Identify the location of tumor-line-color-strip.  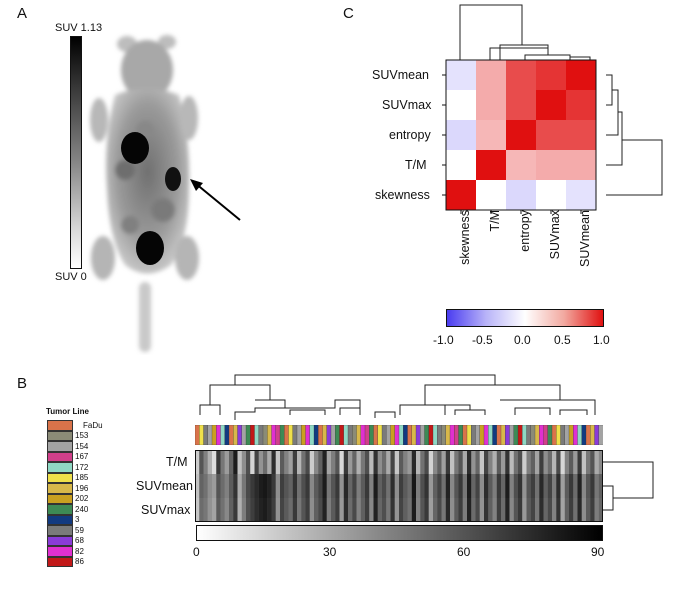
(399, 435).